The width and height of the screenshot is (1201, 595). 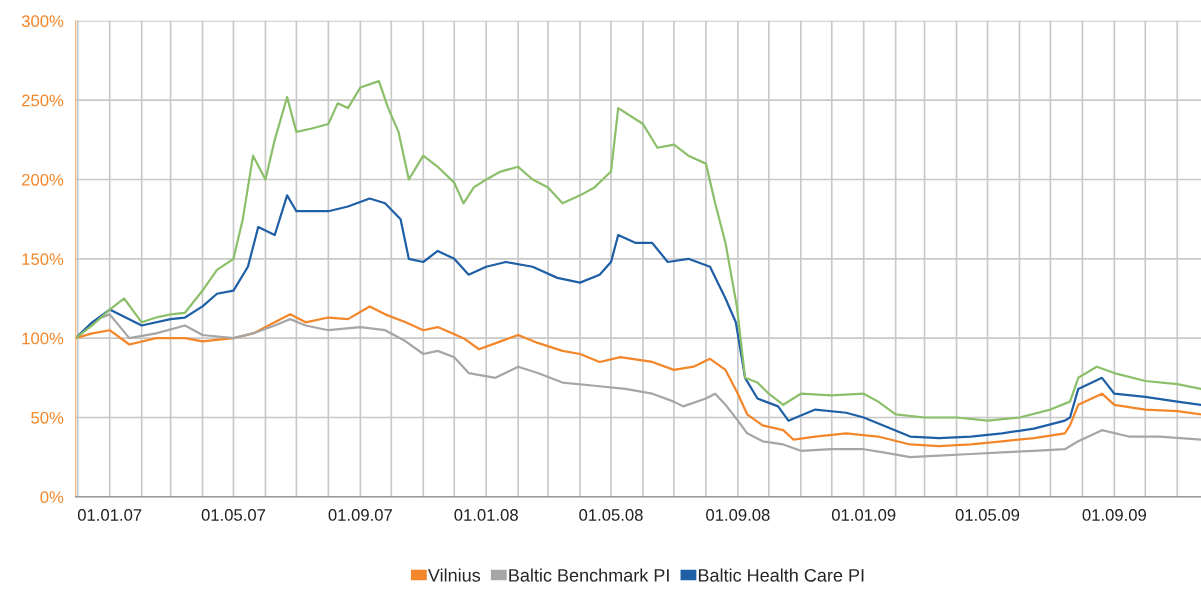 What do you see at coordinates (781, 575) in the screenshot?
I see `legend-label: Baltic Health Care PI` at bounding box center [781, 575].